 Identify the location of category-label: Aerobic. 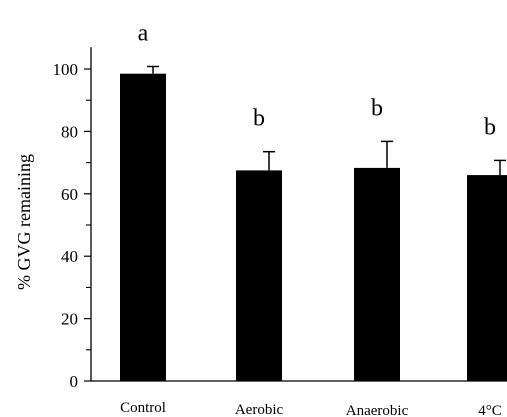
(259, 409).